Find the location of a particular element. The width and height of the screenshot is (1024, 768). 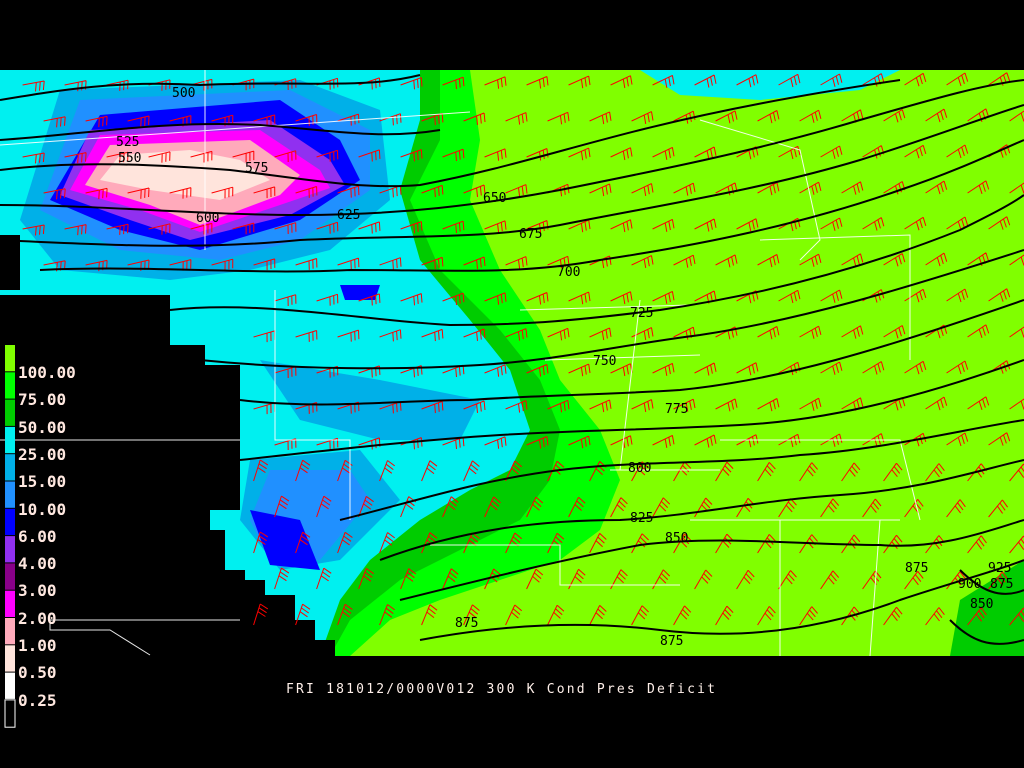

legend-label: 10.00 is located at coordinates (42, 509).